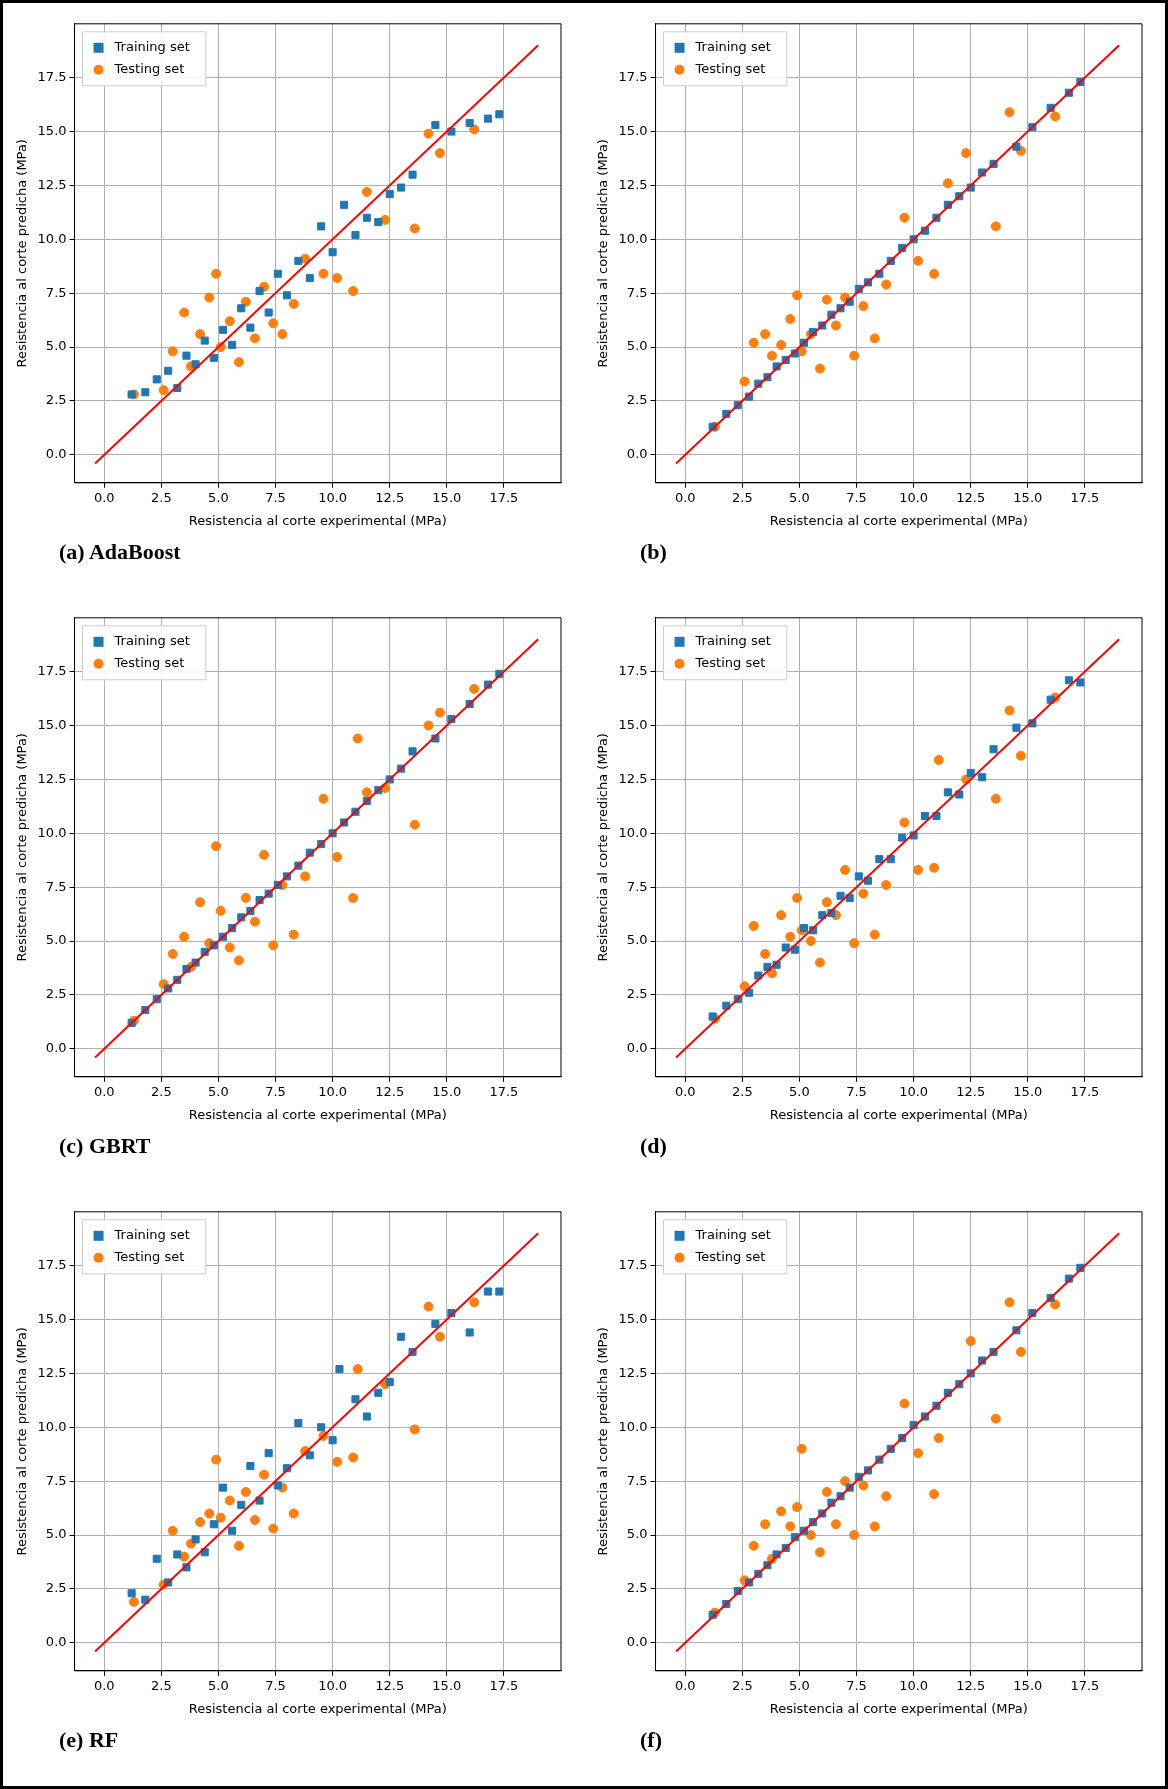 The height and width of the screenshot is (1789, 1168). I want to click on text: (a) AdaBoost, so click(120, 552).